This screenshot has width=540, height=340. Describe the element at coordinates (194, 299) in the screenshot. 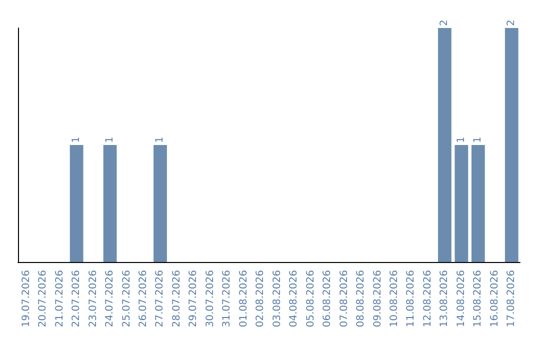

I see `x-tick-label: 29.07.2026` at that location.